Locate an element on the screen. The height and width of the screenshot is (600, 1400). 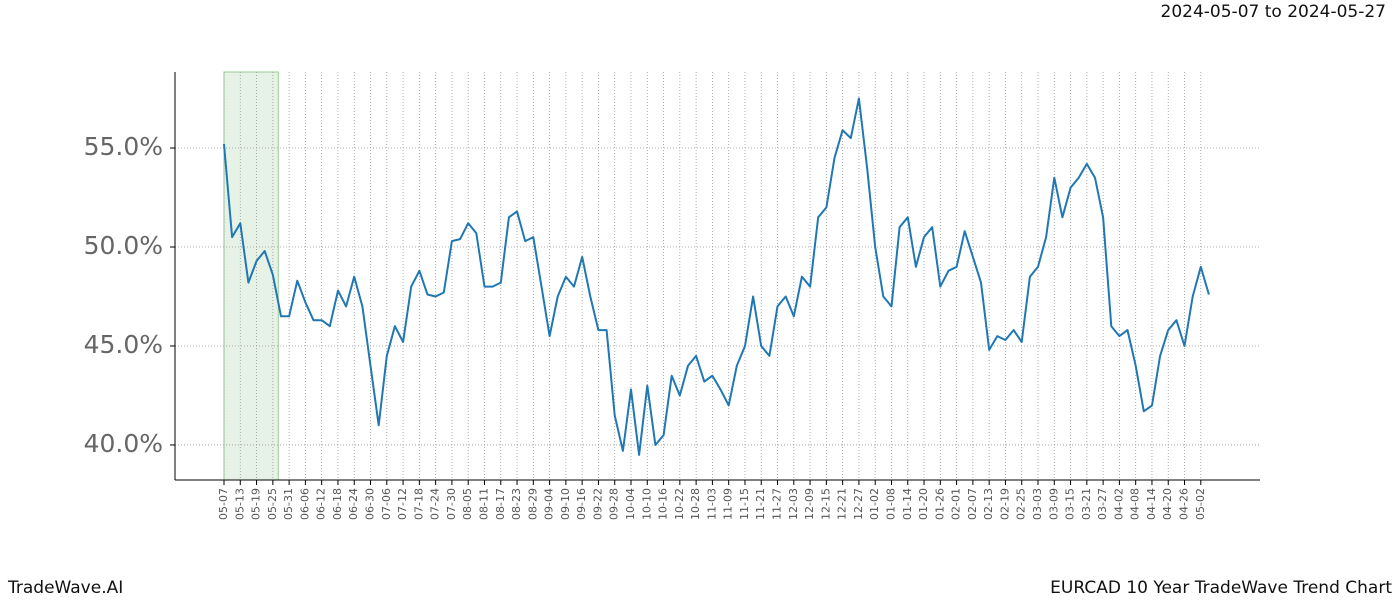
x-tick-label: 04-02 is located at coordinates (1118, 504).